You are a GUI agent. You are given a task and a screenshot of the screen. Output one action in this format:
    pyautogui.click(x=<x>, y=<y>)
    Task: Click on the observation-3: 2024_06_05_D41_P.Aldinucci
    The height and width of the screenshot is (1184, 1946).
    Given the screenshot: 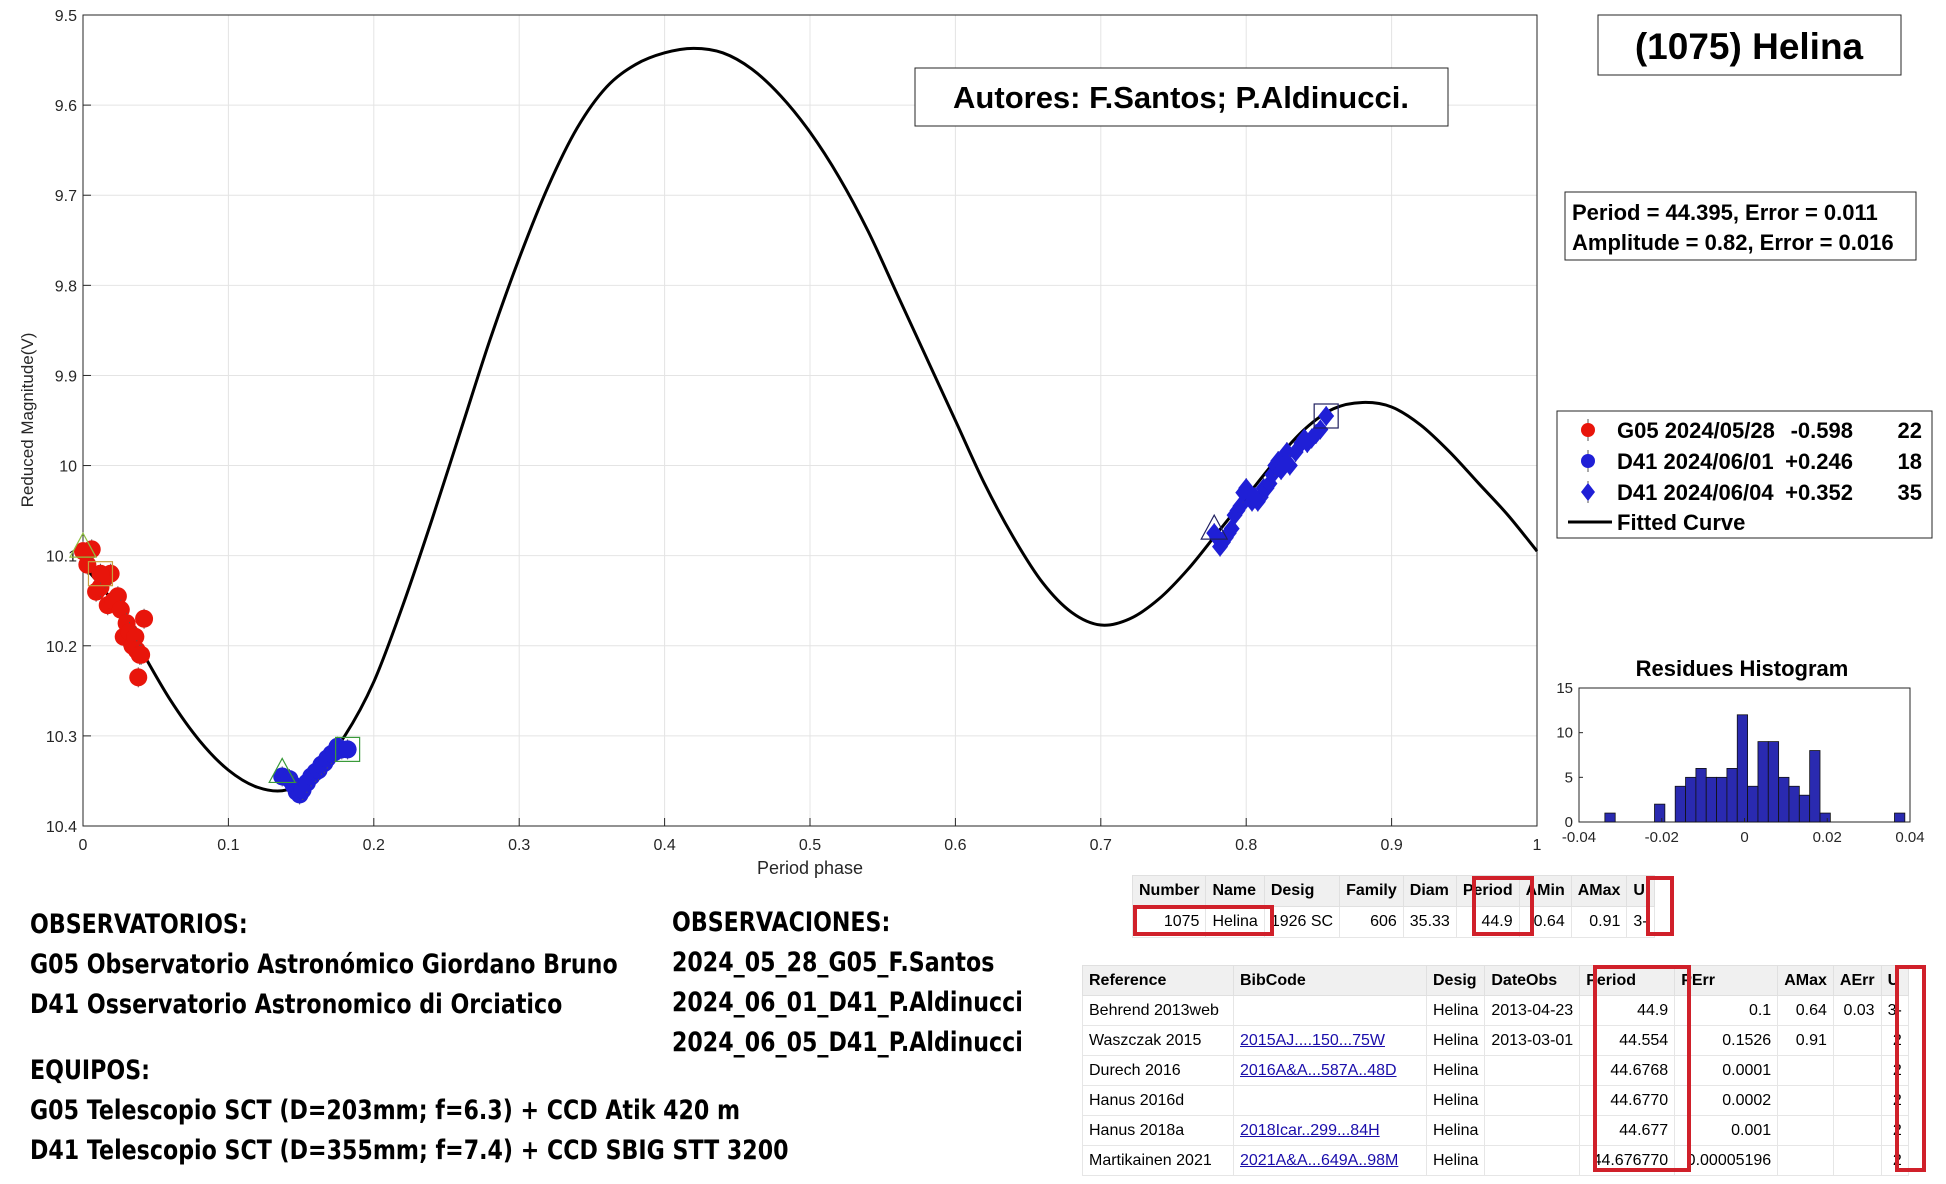 What is the action you would take?
    pyautogui.click(x=847, y=1042)
    